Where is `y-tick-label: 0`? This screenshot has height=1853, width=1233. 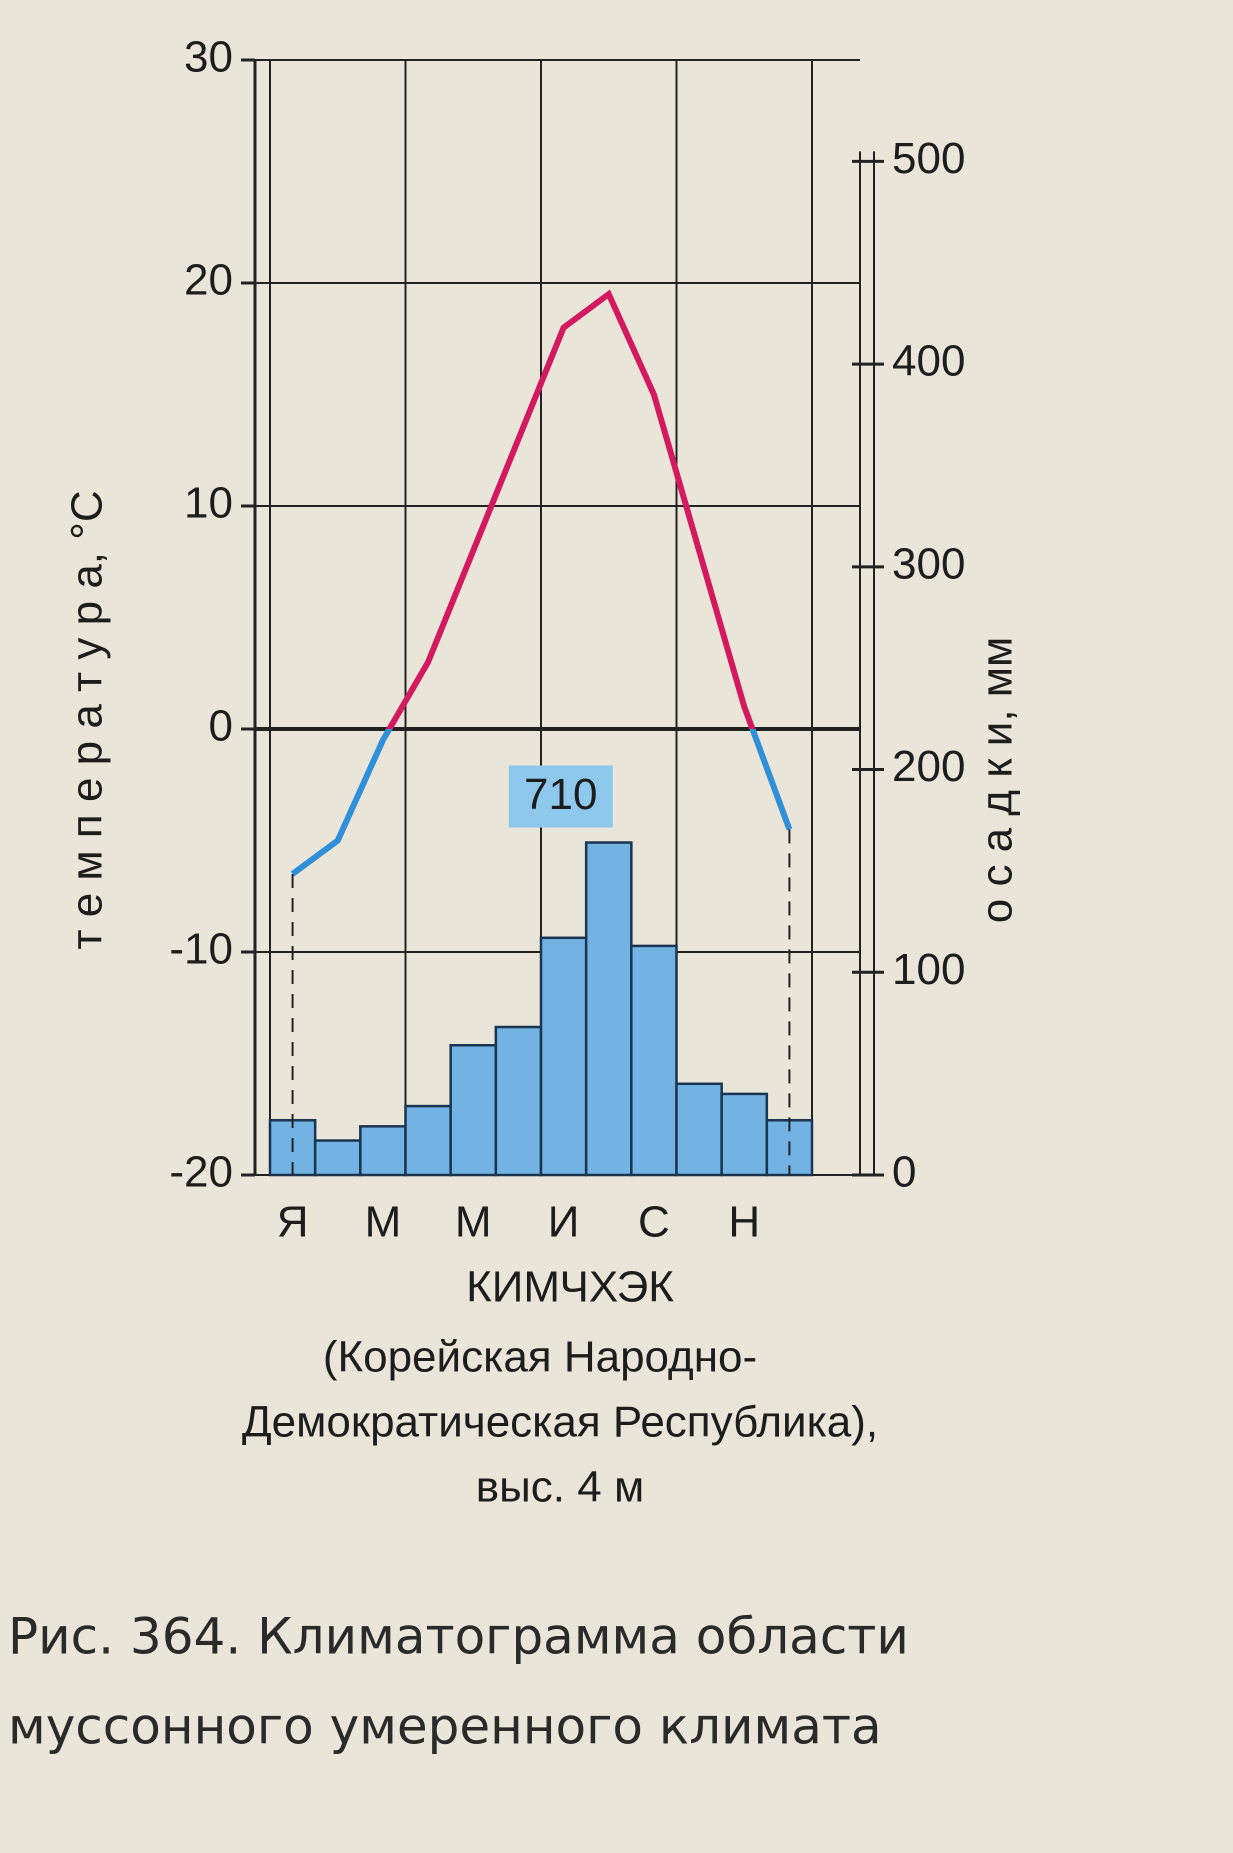
y-tick-label: 0 is located at coordinates (221, 726).